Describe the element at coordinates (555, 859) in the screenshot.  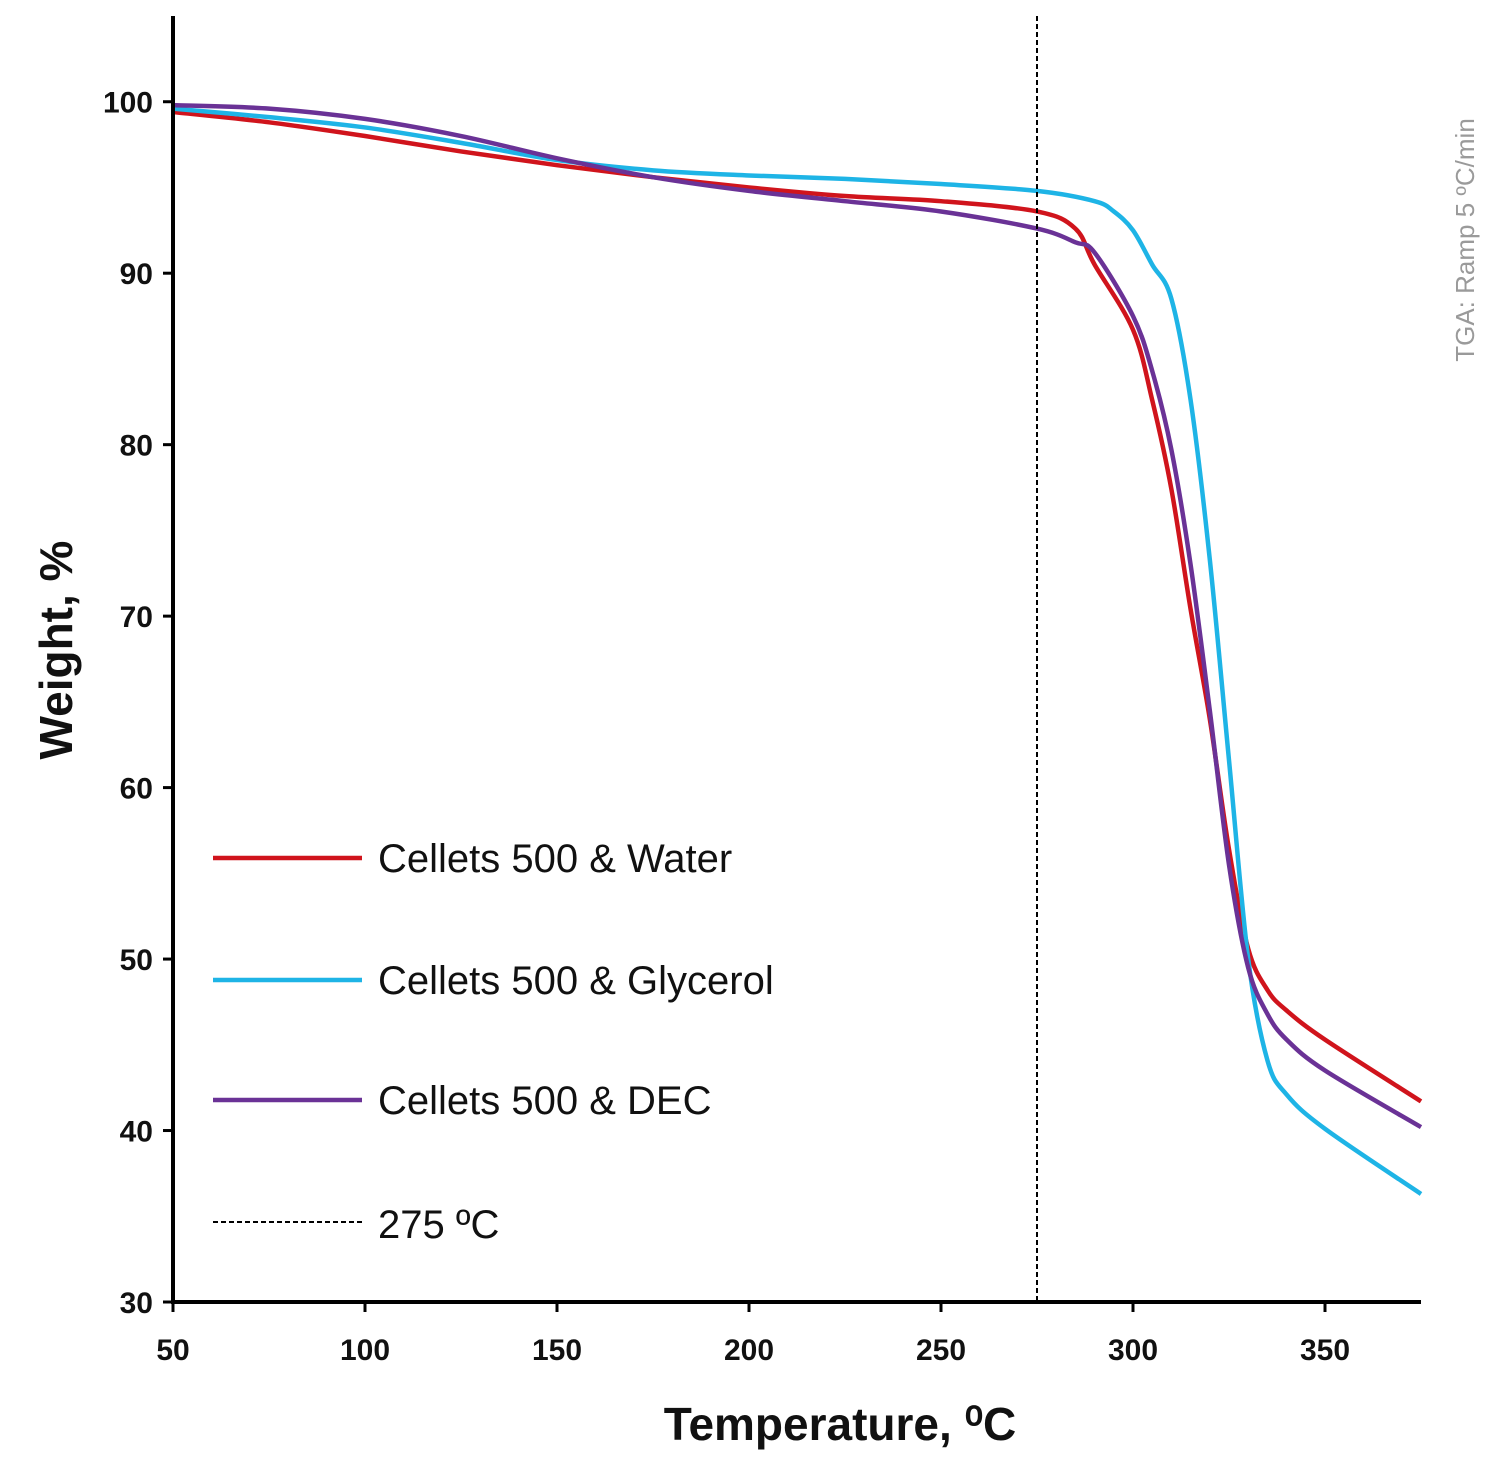
I see `legend-label: Cellets 500 & Water` at that location.